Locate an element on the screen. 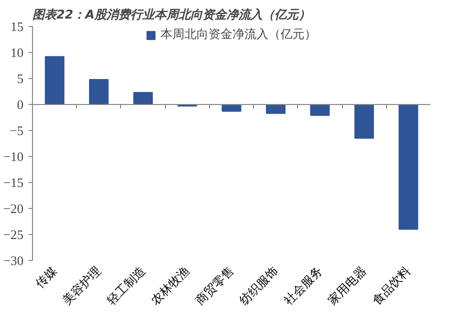 The image size is (451, 320). y-tick-label: −10 is located at coordinates (13, 156).